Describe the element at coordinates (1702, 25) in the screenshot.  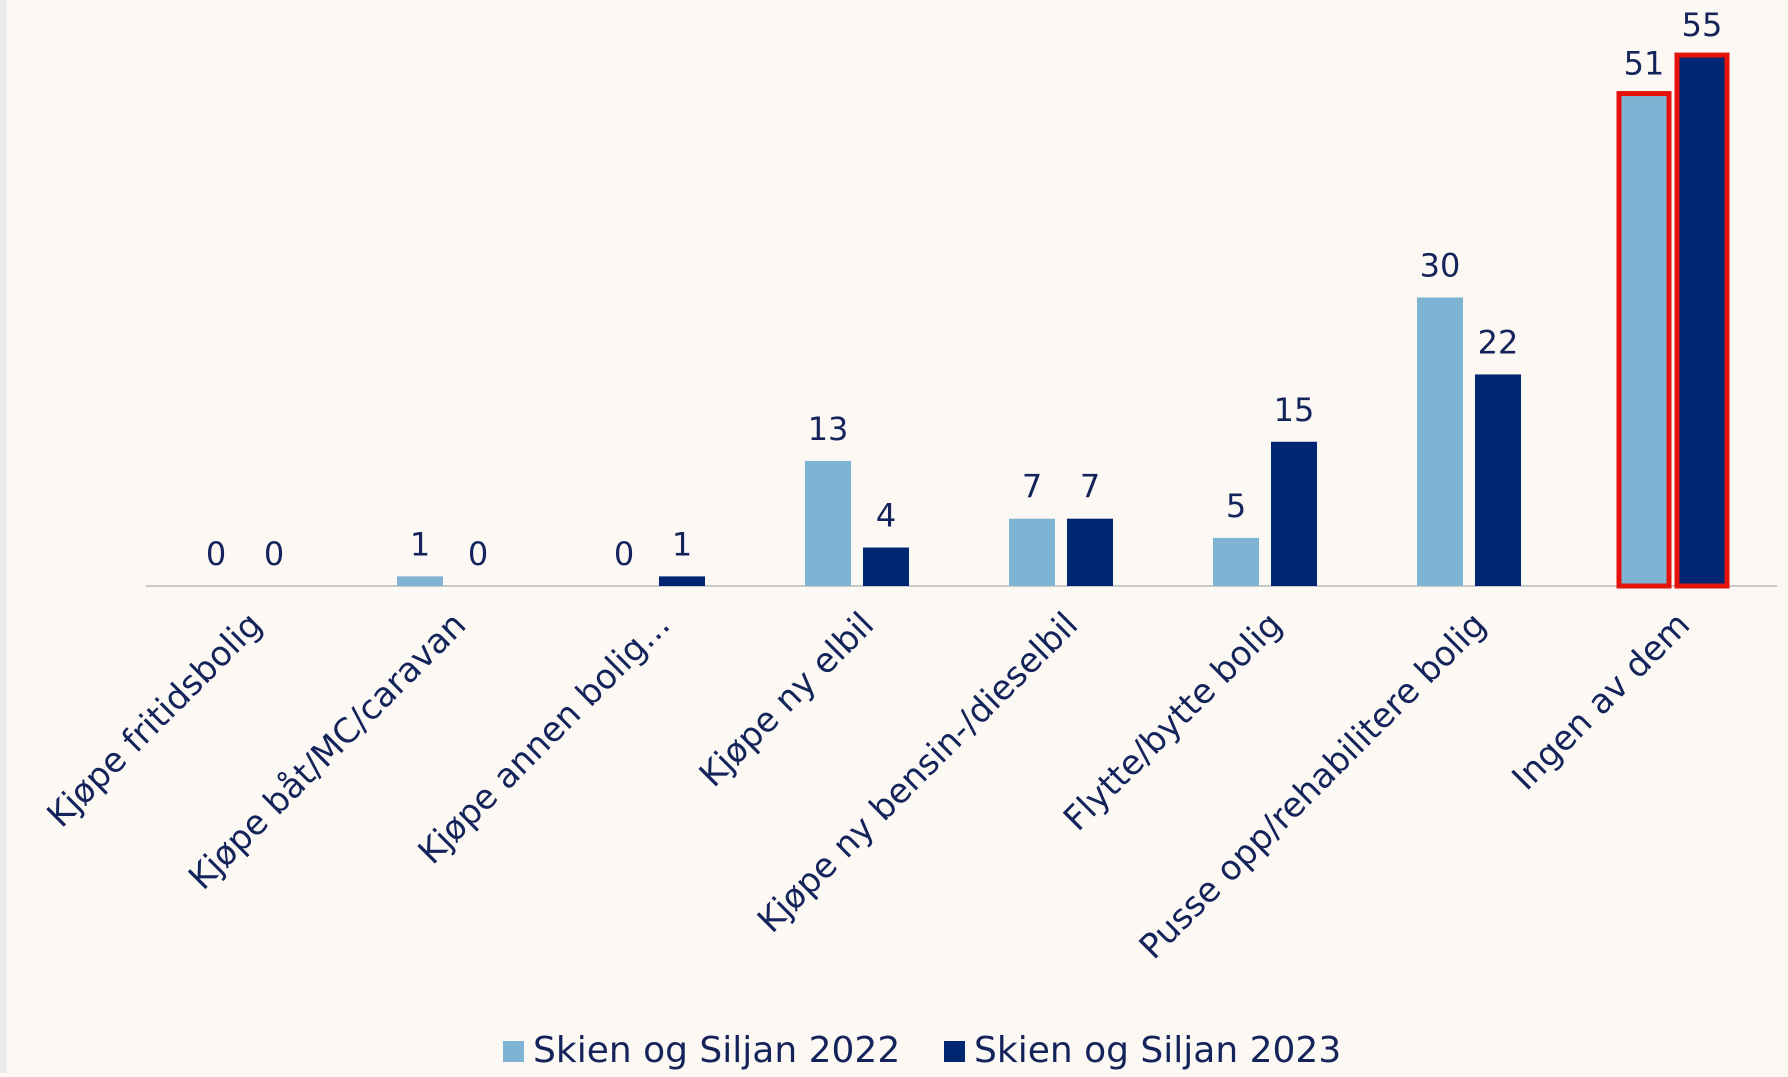
I see `data-label: 55` at that location.